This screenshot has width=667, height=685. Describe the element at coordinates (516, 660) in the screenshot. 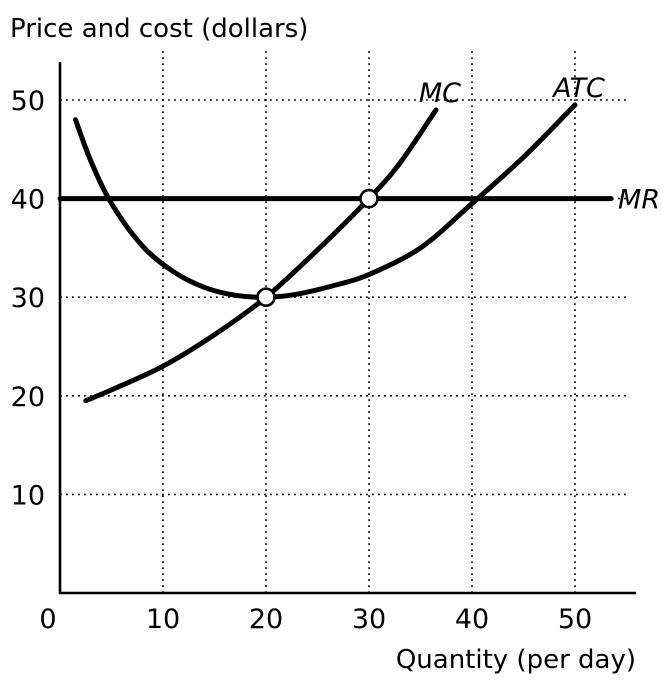

I see `x-axis-label: Quantity (per day)` at that location.